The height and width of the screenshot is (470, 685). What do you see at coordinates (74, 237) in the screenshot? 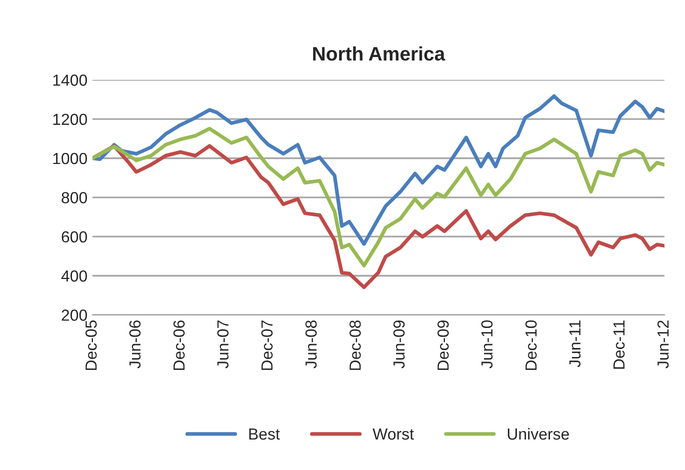
I see `y-tick-label: 600` at bounding box center [74, 237].